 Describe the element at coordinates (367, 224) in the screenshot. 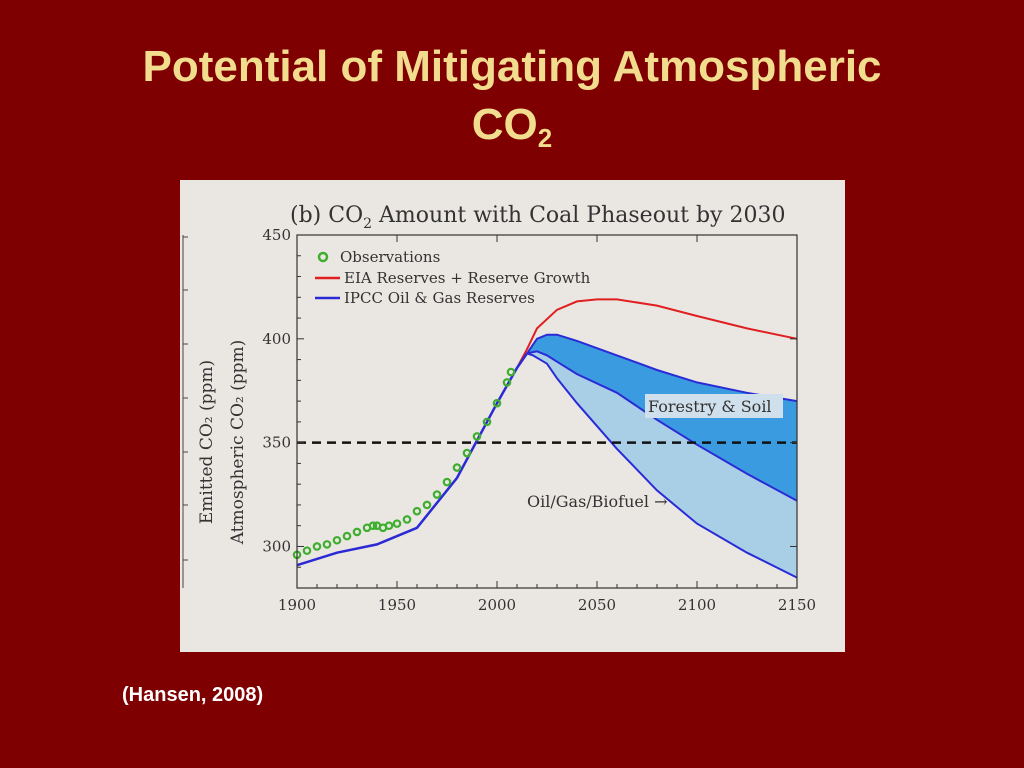

I see `chart-title-sub: 2` at that location.